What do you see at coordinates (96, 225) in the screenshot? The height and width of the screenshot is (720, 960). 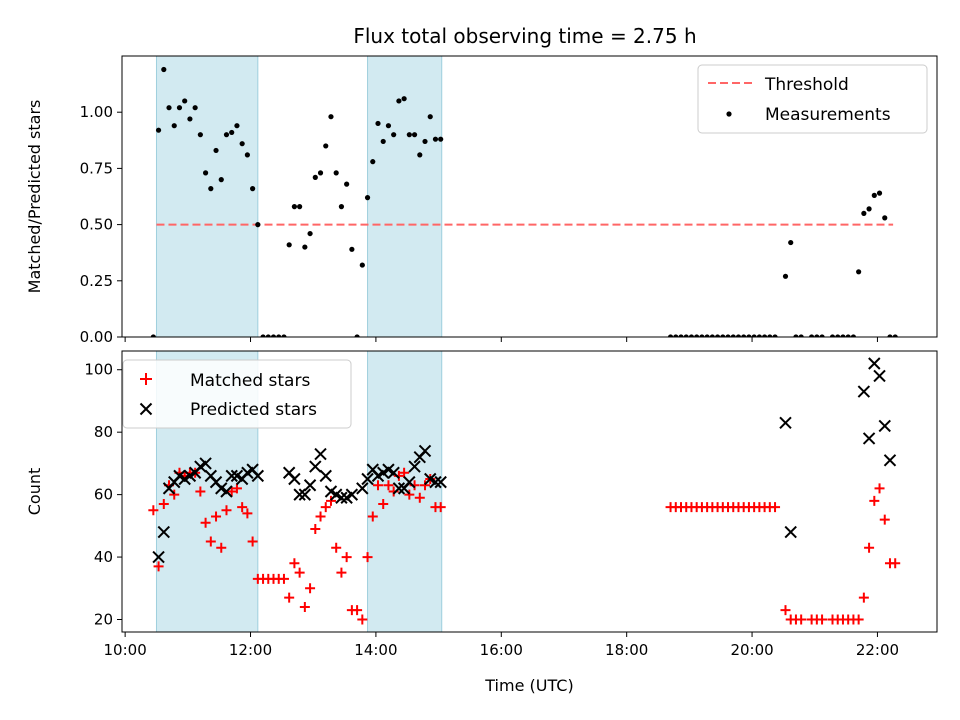 I see `y-tick-label: 0.50` at bounding box center [96, 225].